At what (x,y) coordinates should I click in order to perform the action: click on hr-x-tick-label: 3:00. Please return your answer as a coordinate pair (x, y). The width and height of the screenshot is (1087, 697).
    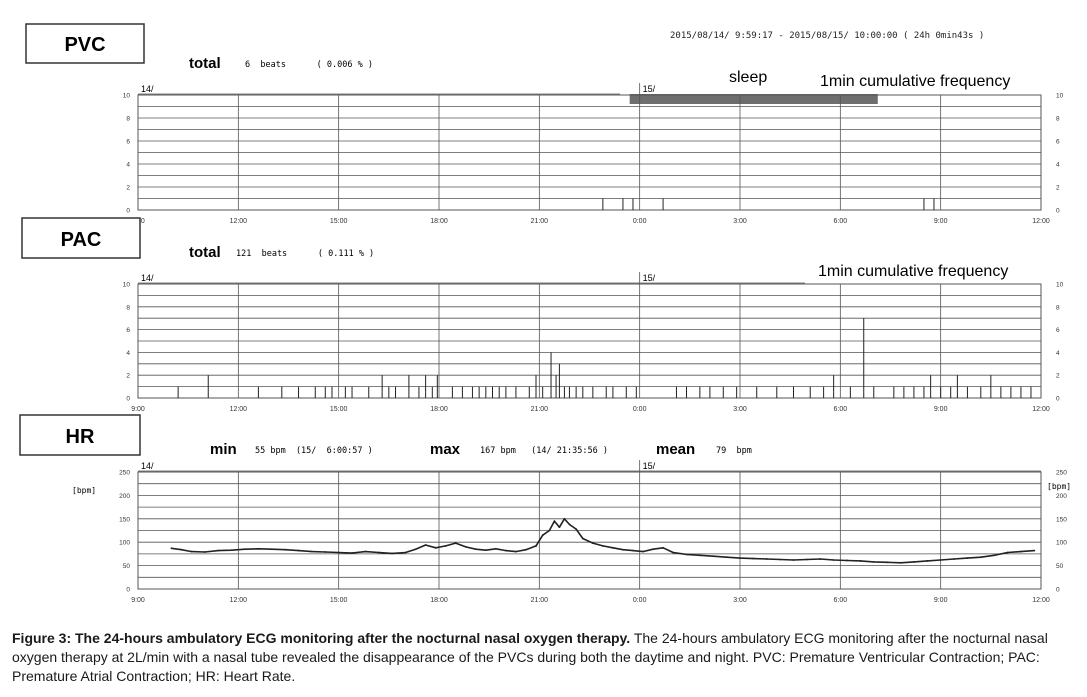
    Looking at the image, I should click on (740, 600).